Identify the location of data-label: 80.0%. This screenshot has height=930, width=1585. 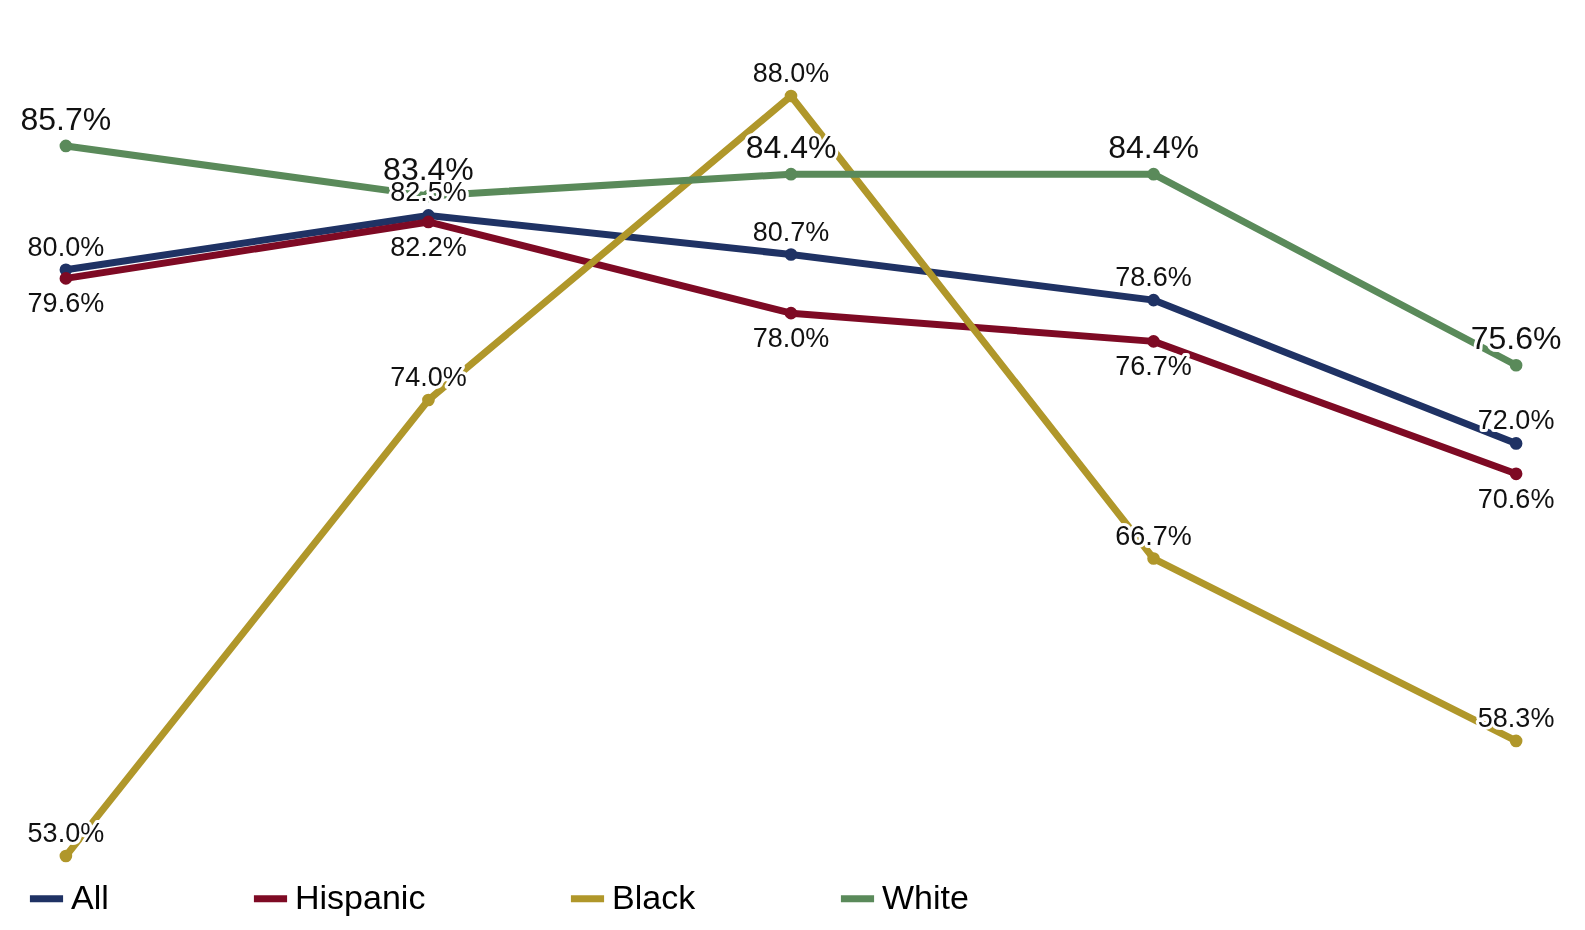
(66, 246).